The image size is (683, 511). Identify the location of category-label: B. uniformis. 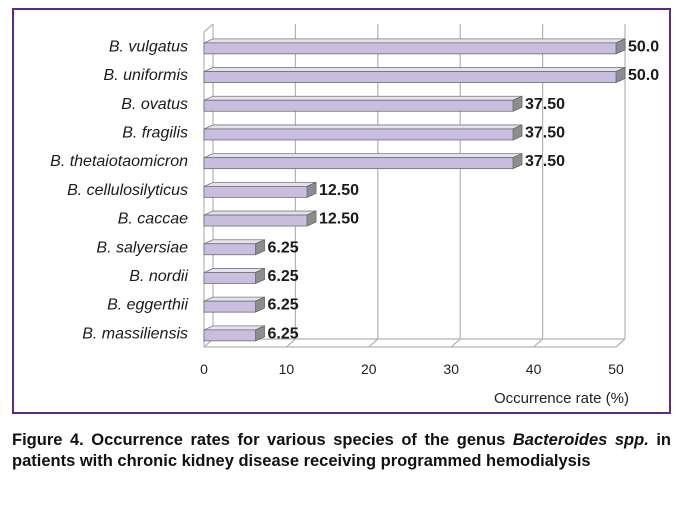
(146, 75).